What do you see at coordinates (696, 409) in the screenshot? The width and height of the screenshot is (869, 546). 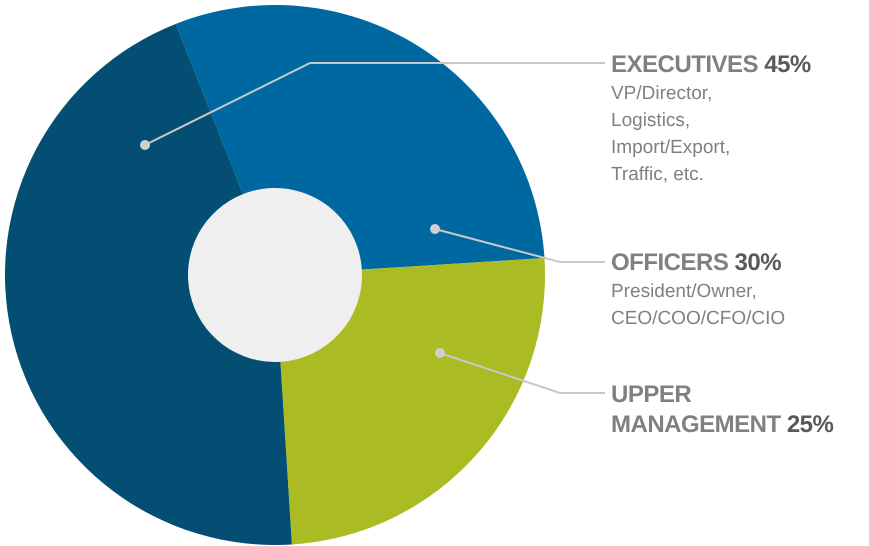 I see `slice-label: UPPER MANAGEMENT` at bounding box center [696, 409].